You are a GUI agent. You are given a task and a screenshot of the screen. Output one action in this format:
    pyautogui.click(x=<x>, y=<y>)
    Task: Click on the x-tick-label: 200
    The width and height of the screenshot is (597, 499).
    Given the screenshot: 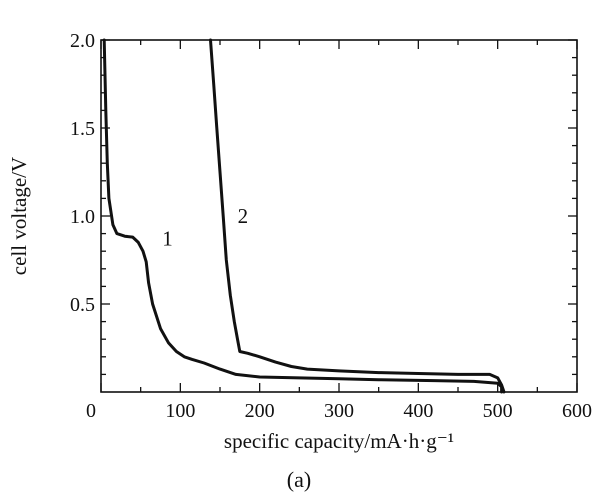 What is the action you would take?
    pyautogui.click(x=260, y=411)
    